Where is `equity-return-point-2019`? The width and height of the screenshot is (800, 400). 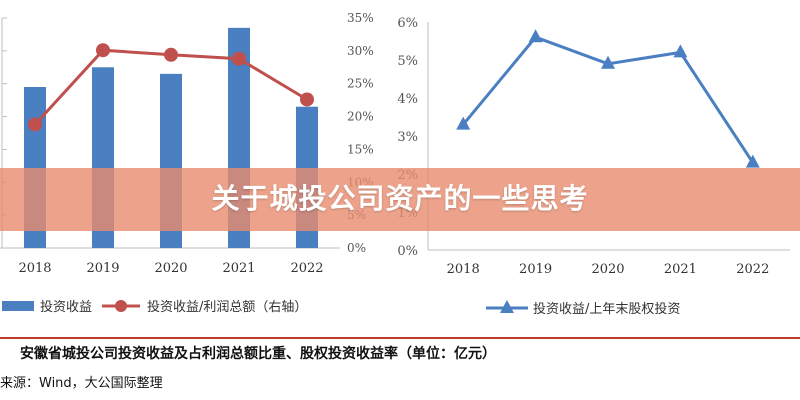
equity-return-point-2019 is located at coordinates (535, 36).